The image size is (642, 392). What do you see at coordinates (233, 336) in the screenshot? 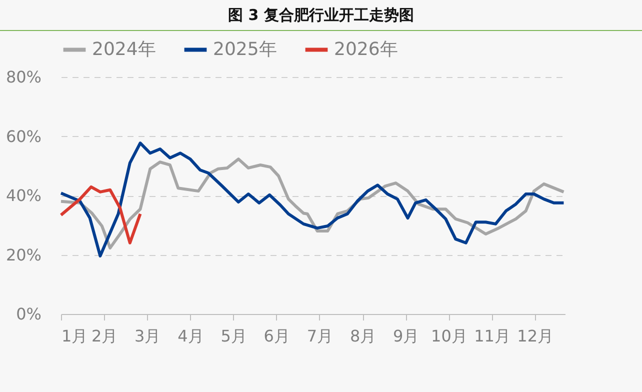
I see `x-tick-label: 5月` at bounding box center [233, 336].